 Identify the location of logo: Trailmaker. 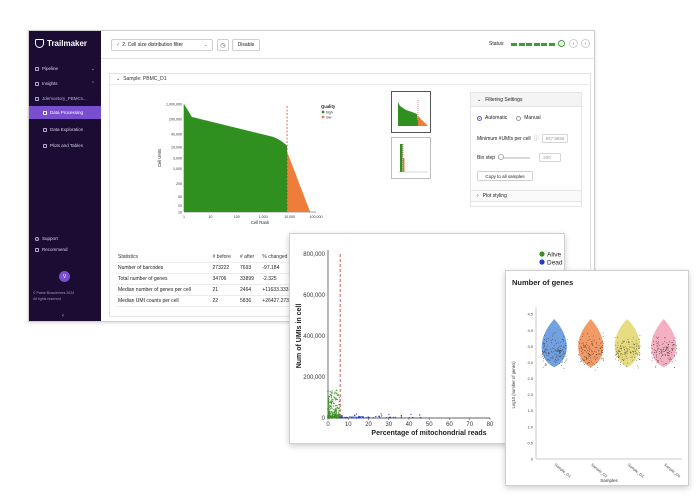
(61, 43).